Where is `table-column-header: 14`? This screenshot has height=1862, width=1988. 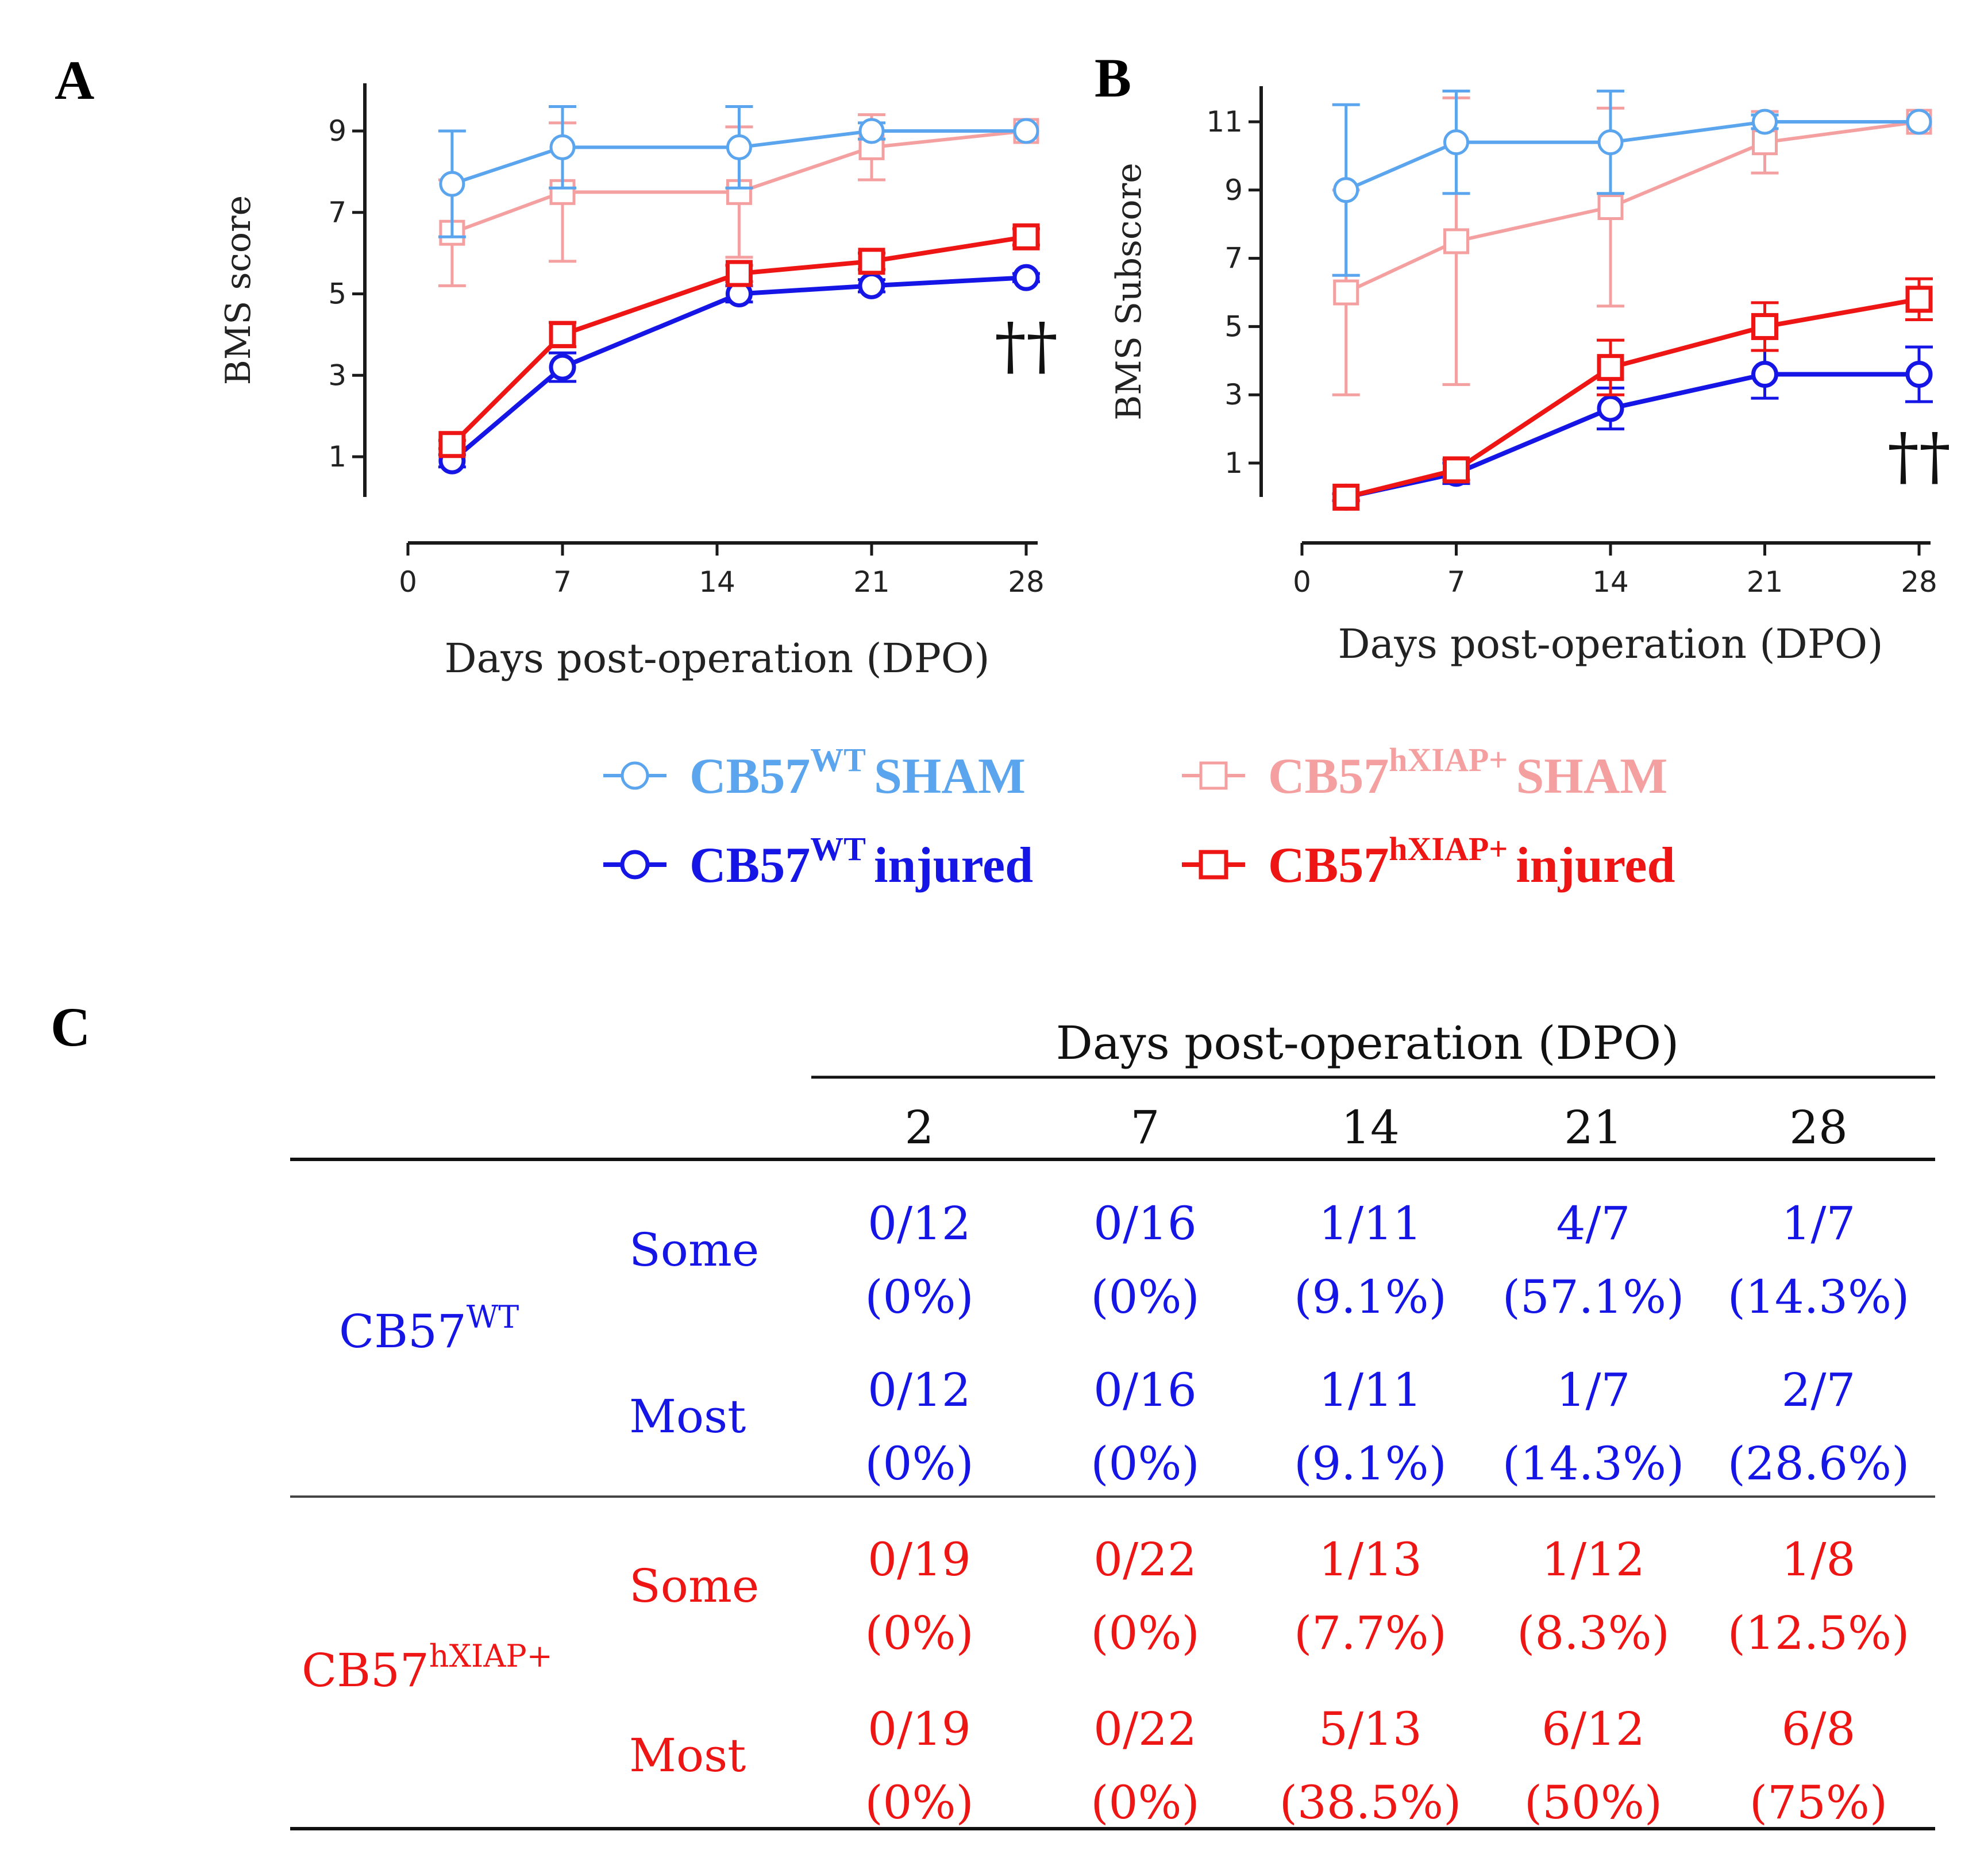
table-column-header: 14 is located at coordinates (1370, 1128).